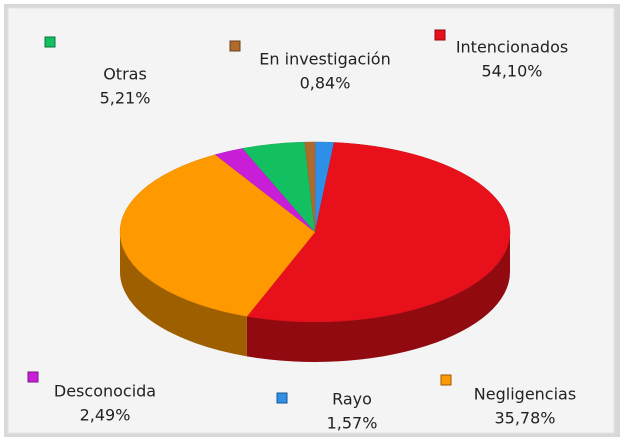 This screenshot has height=445, width=624. What do you see at coordinates (125, 98) in the screenshot?
I see `slice-value-label: 5,21%` at bounding box center [125, 98].